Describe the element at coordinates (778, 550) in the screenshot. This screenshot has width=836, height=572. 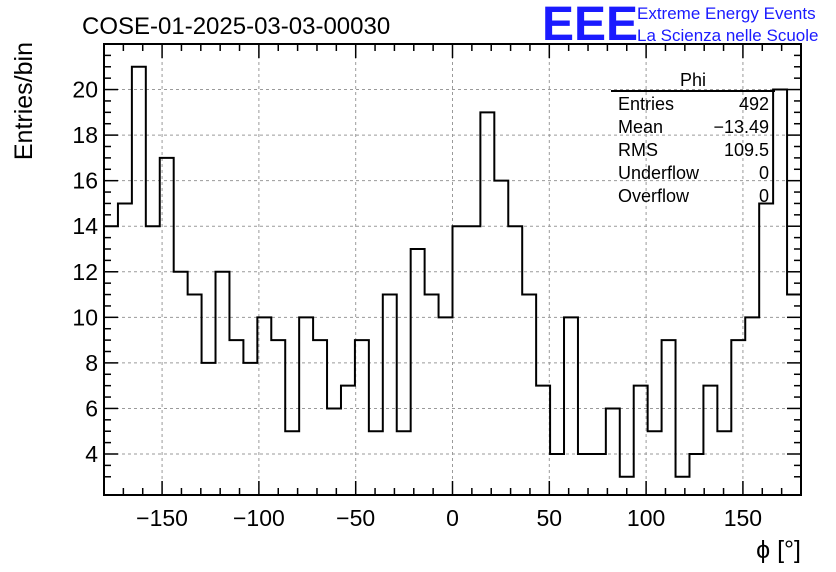
I see `x-axis-label: ϕ [°]` at that location.